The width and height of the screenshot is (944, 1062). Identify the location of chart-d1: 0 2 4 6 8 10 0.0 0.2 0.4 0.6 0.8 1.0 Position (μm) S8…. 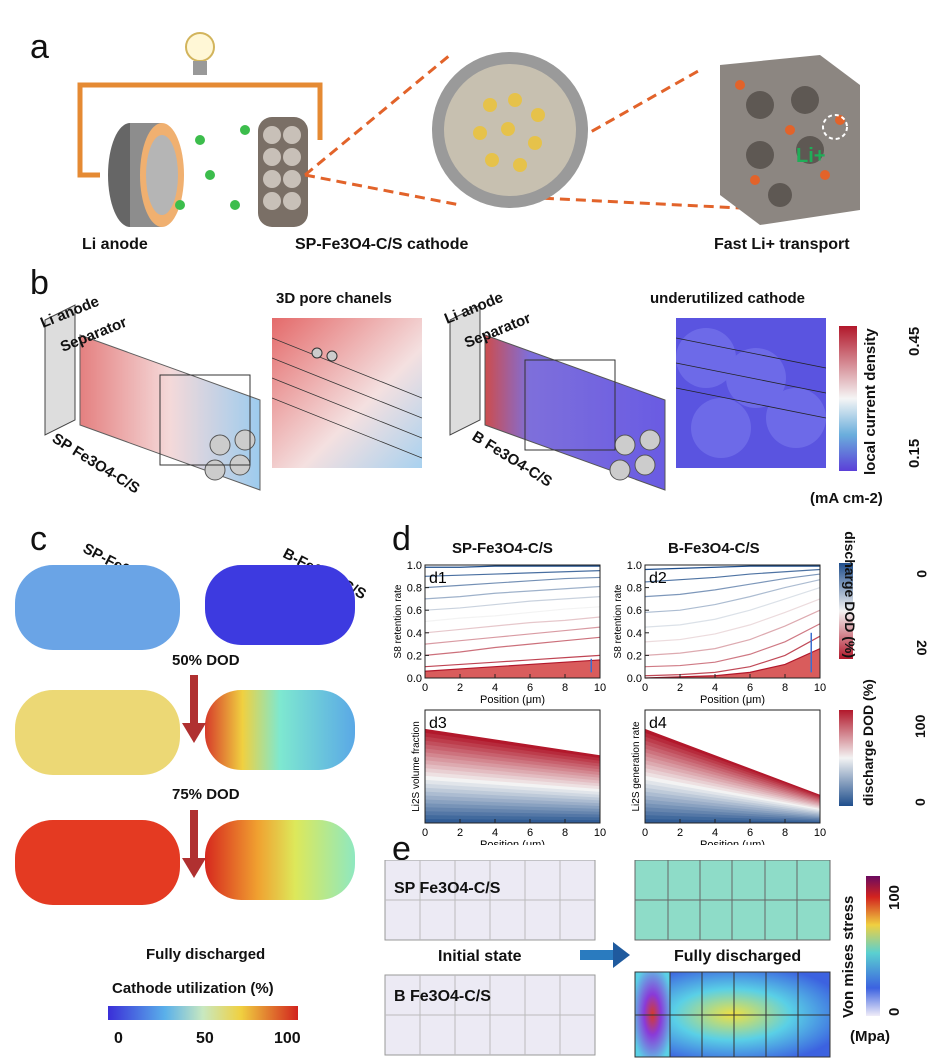
(499, 633).